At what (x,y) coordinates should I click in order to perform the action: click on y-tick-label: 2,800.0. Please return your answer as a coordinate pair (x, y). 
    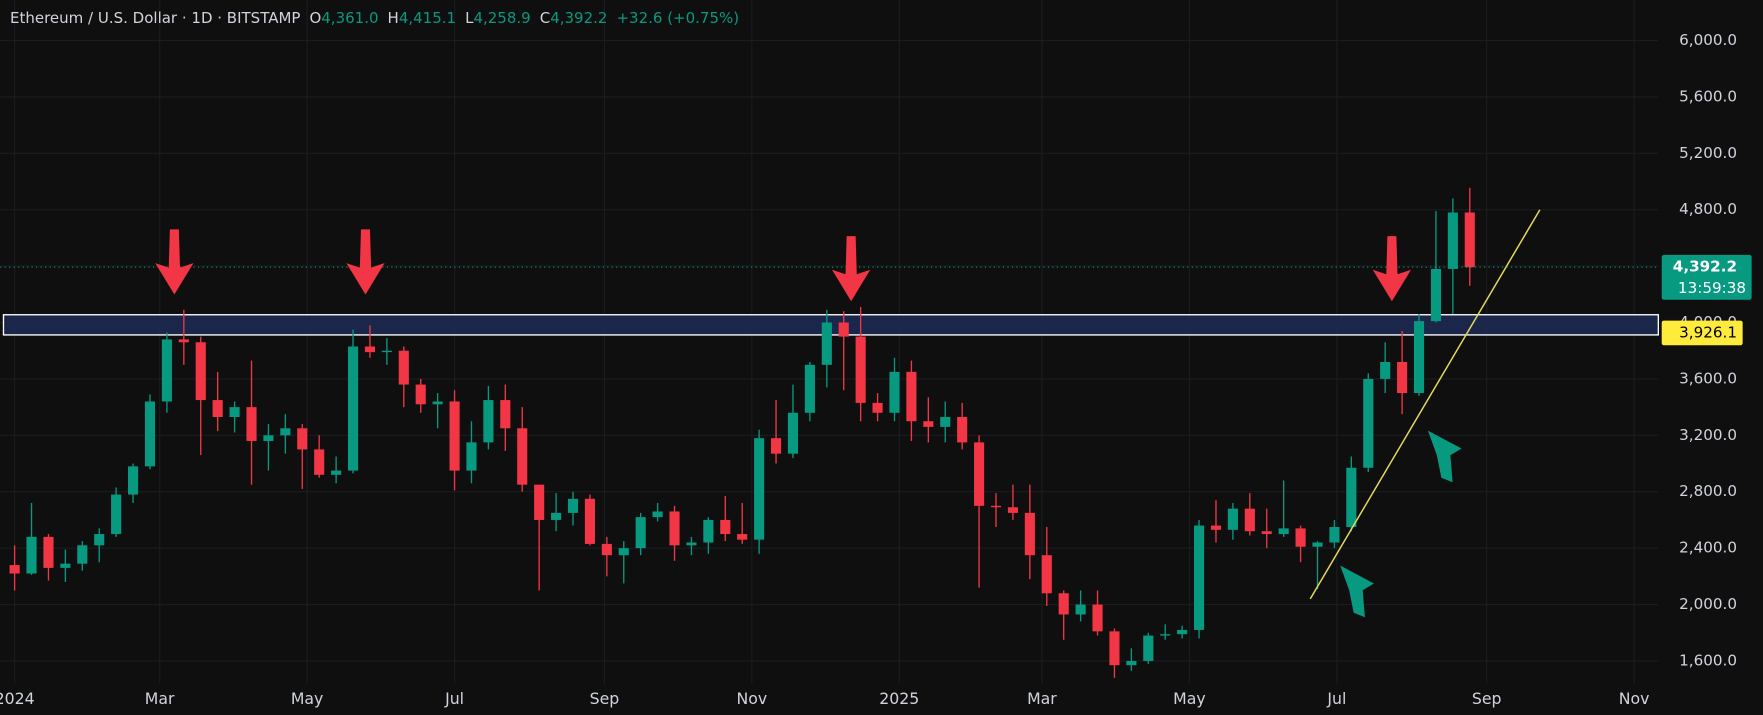
    Looking at the image, I should click on (1708, 491).